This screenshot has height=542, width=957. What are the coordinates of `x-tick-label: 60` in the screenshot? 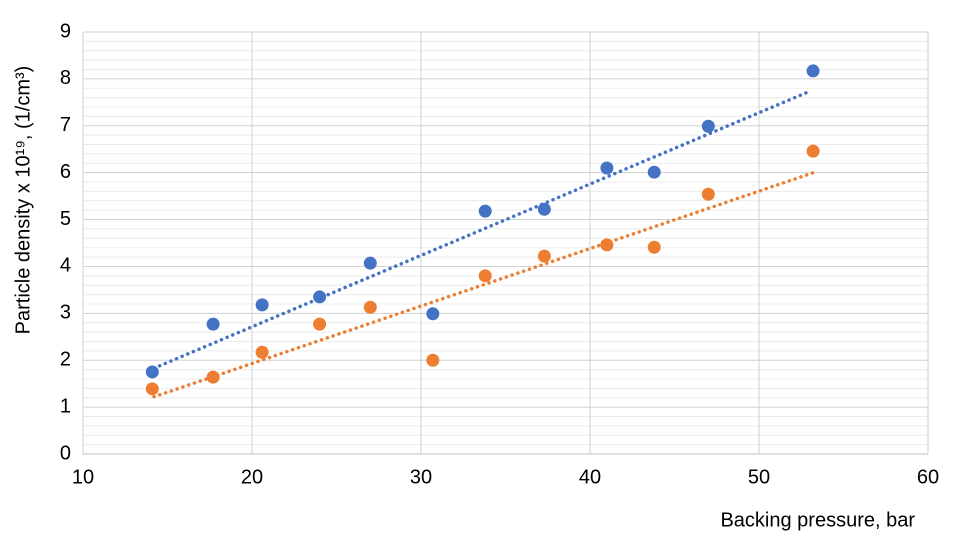 It's located at (928, 477).